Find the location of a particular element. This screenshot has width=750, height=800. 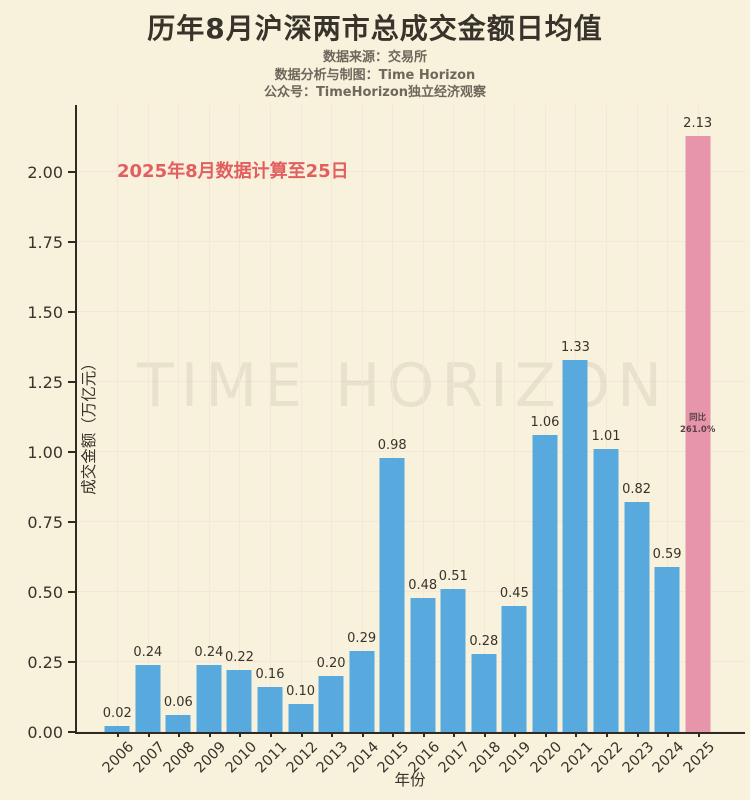

bar-value-label-2009: 0.24 is located at coordinates (209, 652).